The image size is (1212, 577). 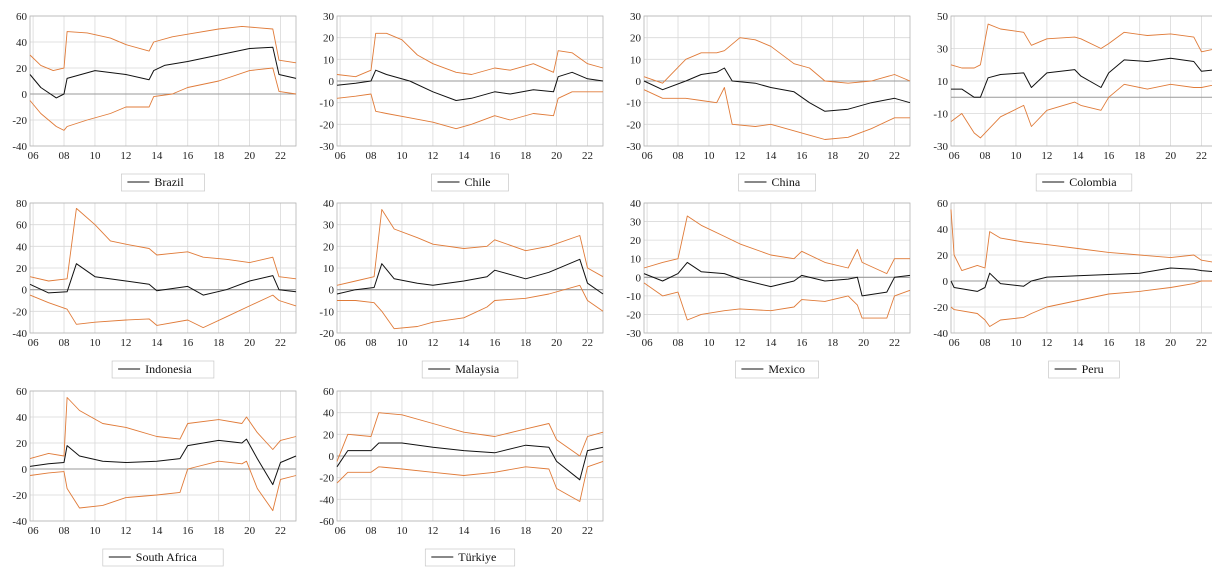 I want to click on panel-colombia: -30 -10 10 30 50 06 08 10 12 14 16 18 20 22 Colombia, so click(x=1072, y=101).